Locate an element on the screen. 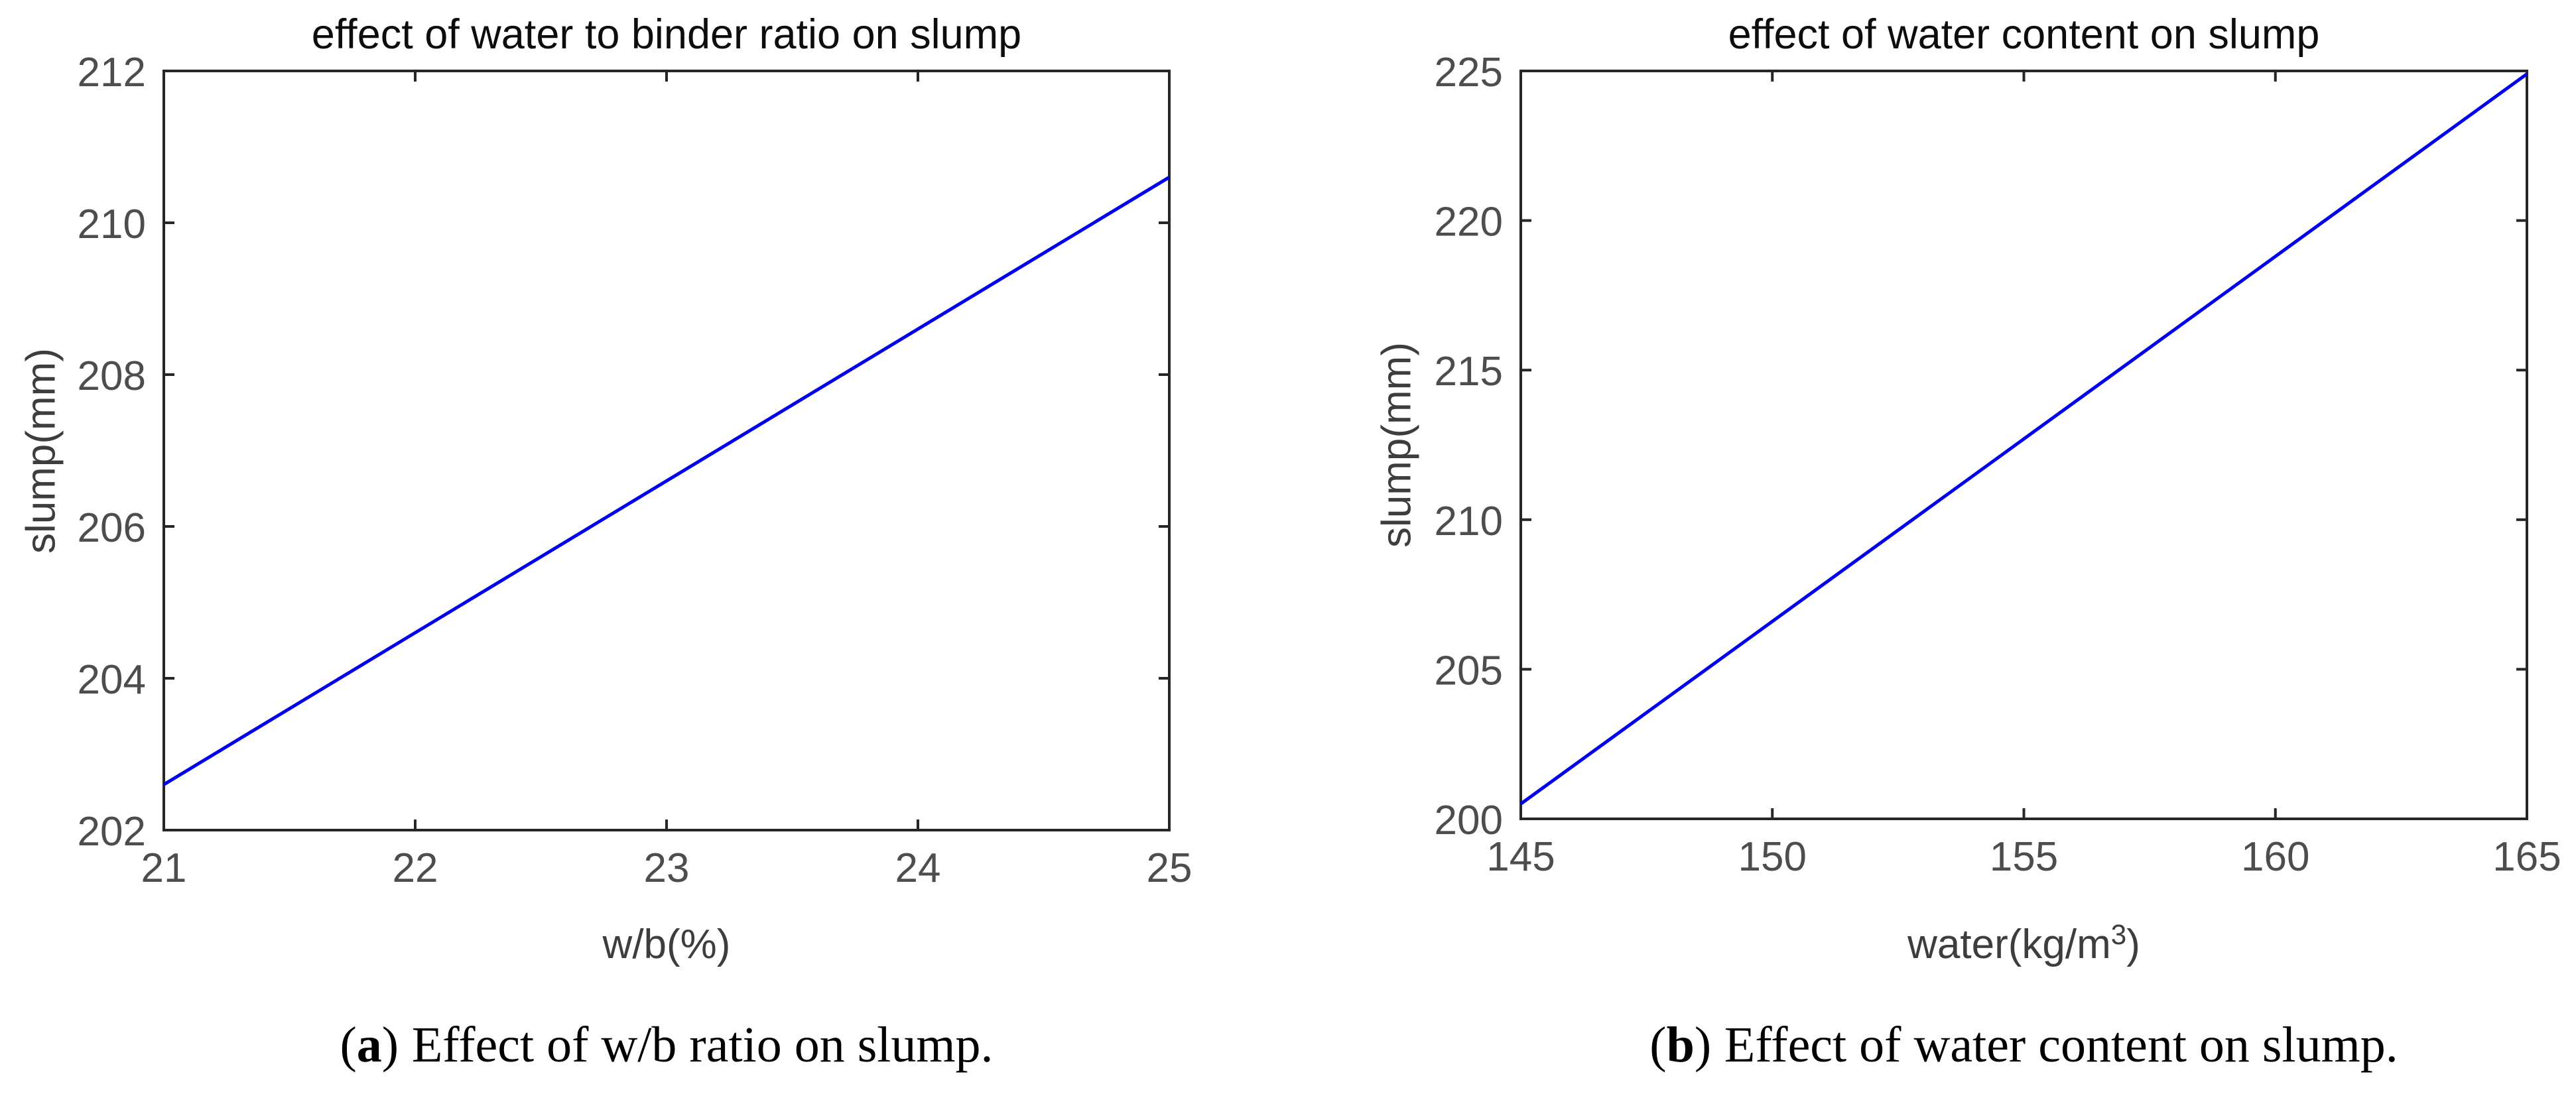  y-tick-label: 208 is located at coordinates (112, 376).